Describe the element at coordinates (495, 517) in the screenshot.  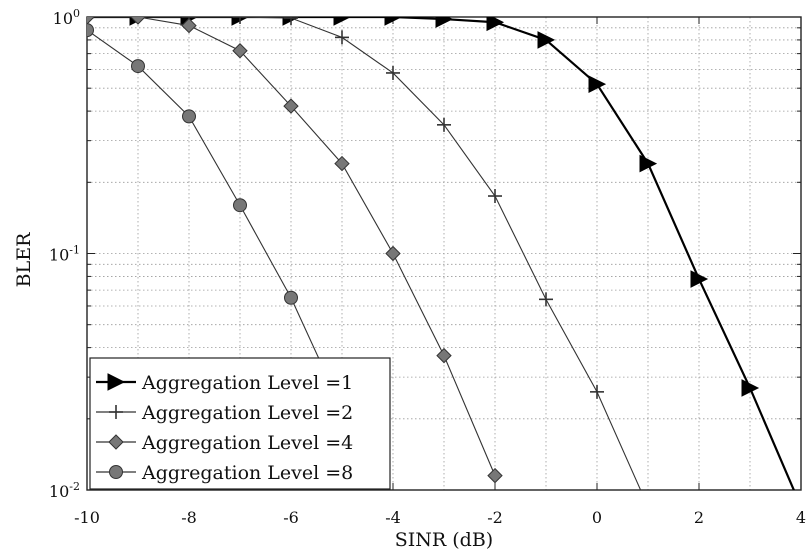
I see `x-tick-label: -2` at that location.